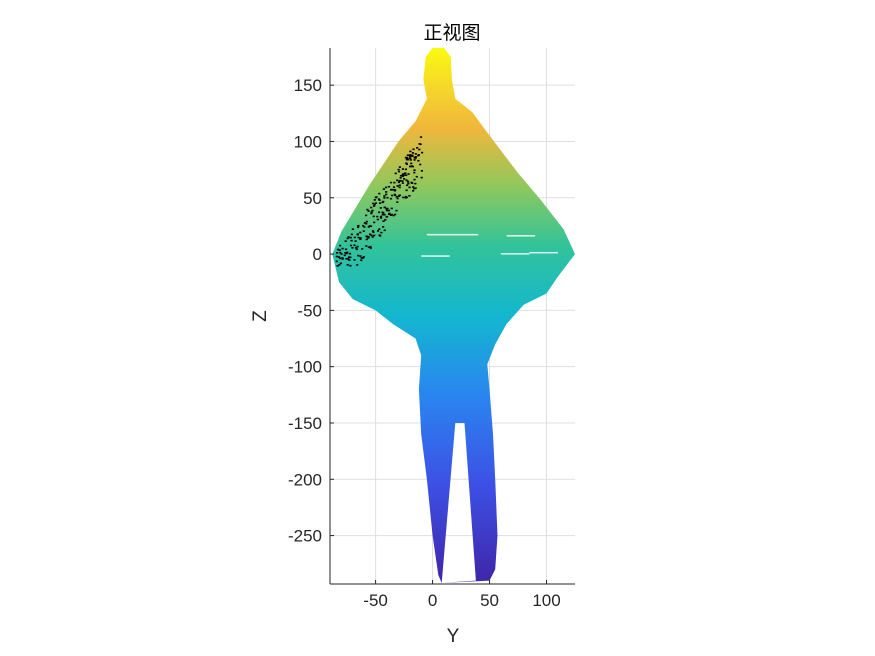 The width and height of the screenshot is (875, 656). Describe the element at coordinates (305, 310) in the screenshot. I see `y-tick-labels: -250 -200 -150 -100 -50 0 50 100 150` at that location.